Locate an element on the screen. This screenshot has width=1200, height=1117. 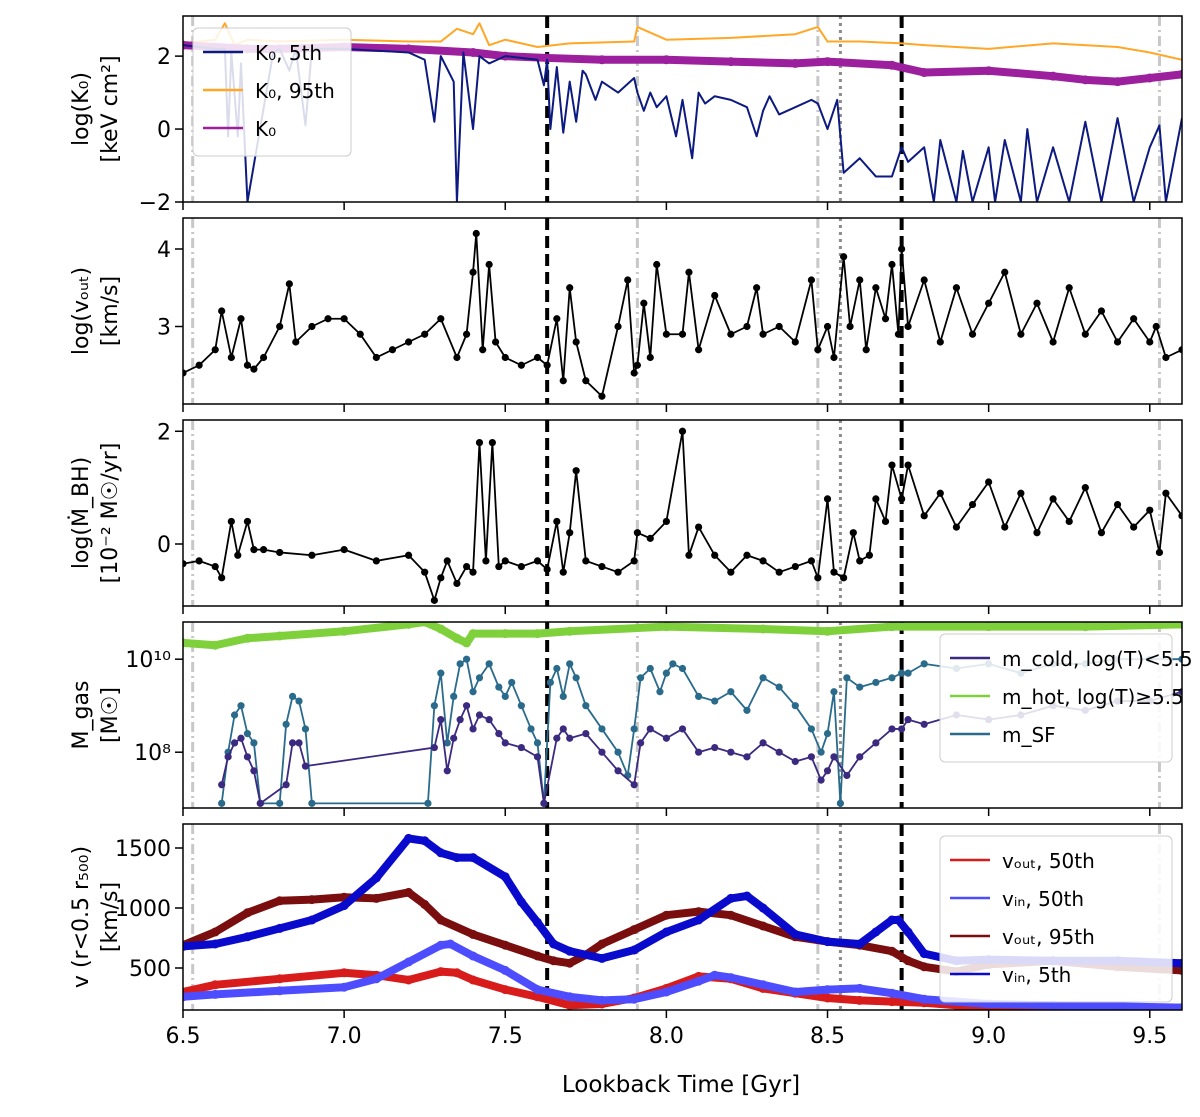
y-axis-label-line: [M☉] is located at coordinates (110, 715).